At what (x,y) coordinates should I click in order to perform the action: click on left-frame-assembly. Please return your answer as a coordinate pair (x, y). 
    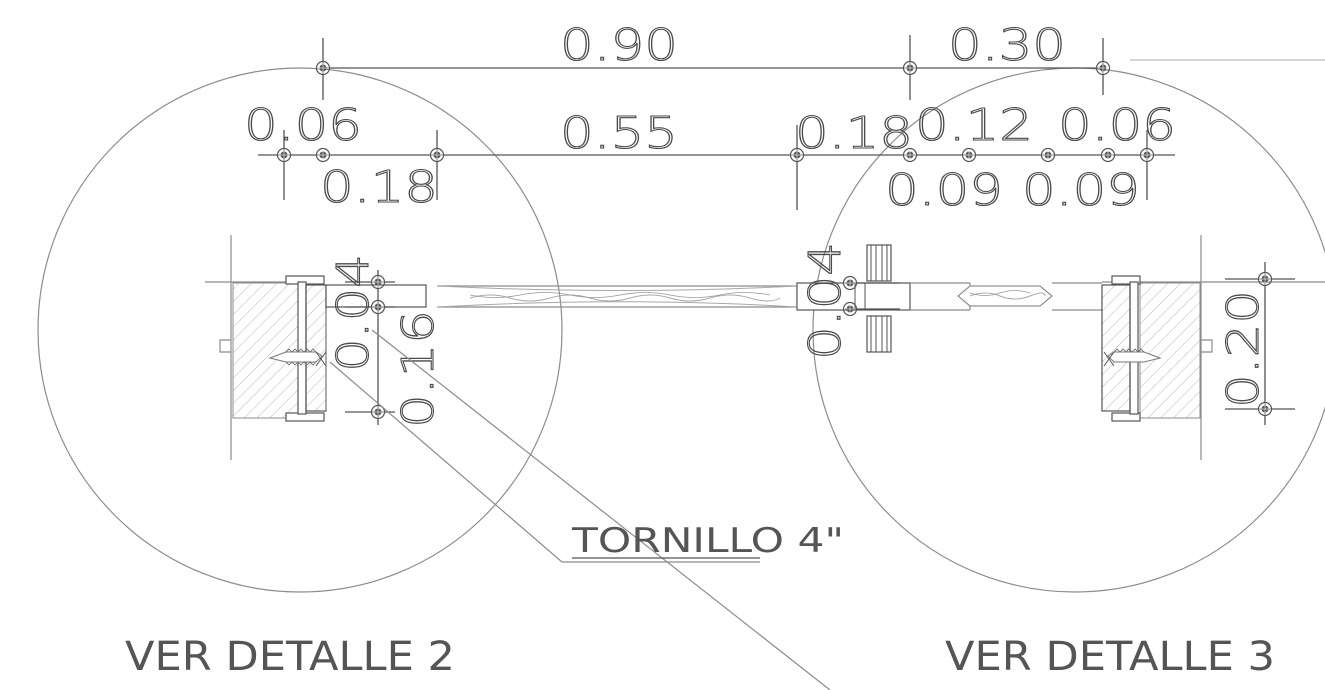
    Looking at the image, I should click on (316, 347).